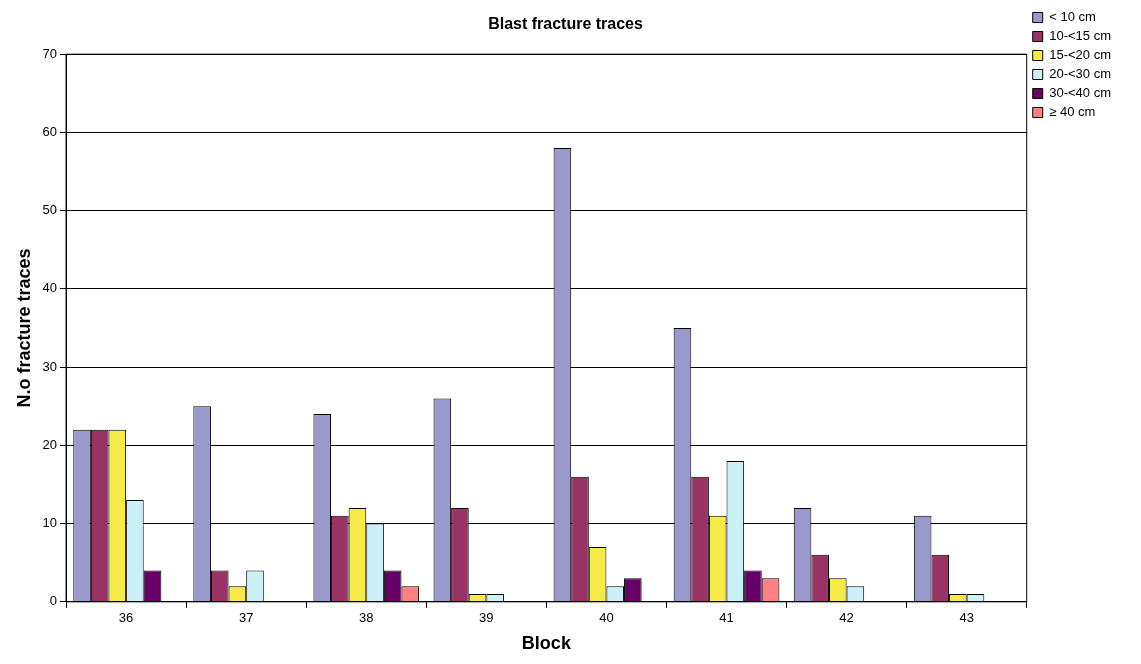 The width and height of the screenshot is (1141, 664). I want to click on legend-label: 30-<40 cm, so click(1080, 93).